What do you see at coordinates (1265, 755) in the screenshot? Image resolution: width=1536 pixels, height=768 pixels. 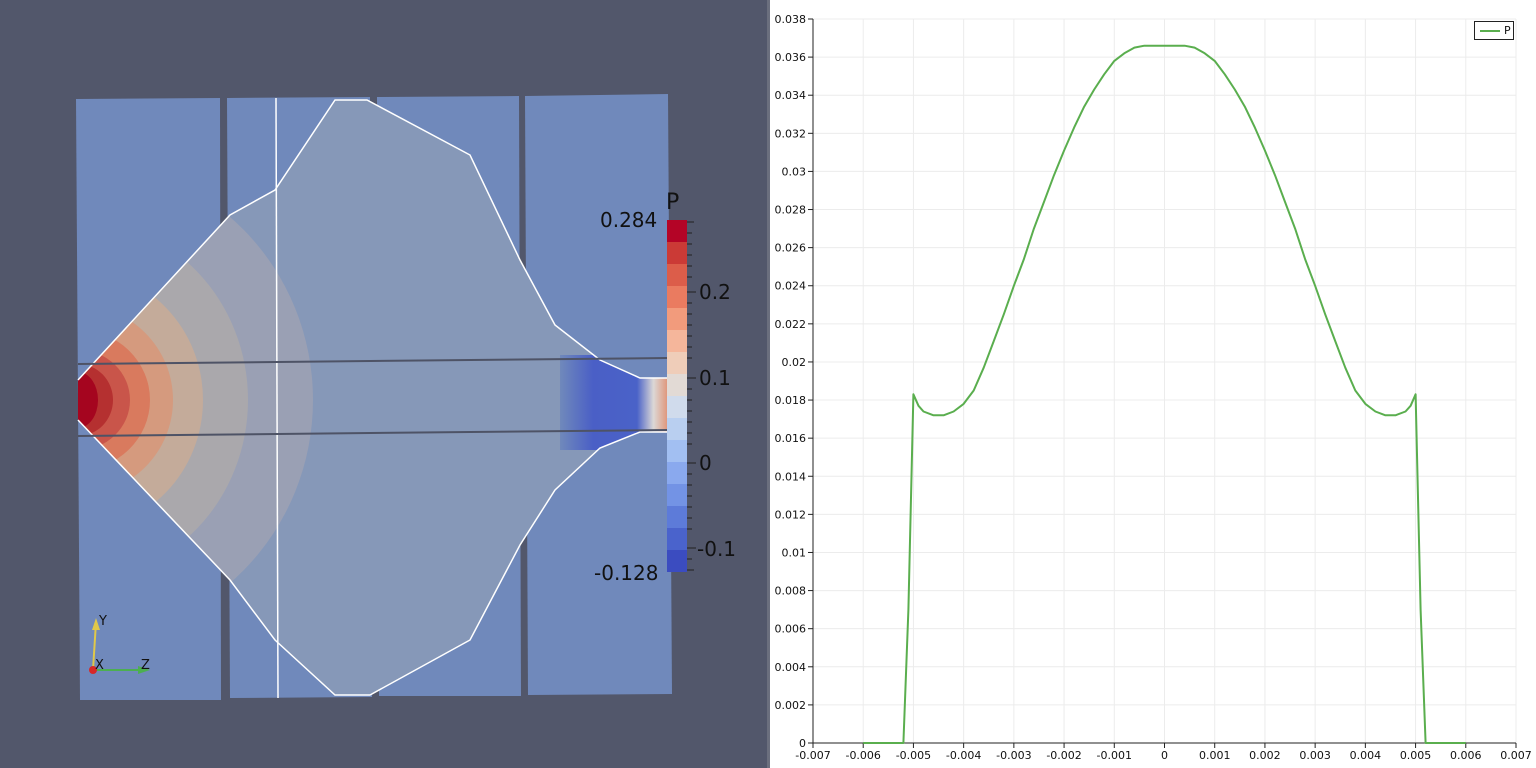 I see `x-tick-label: 0.002` at bounding box center [1265, 755].